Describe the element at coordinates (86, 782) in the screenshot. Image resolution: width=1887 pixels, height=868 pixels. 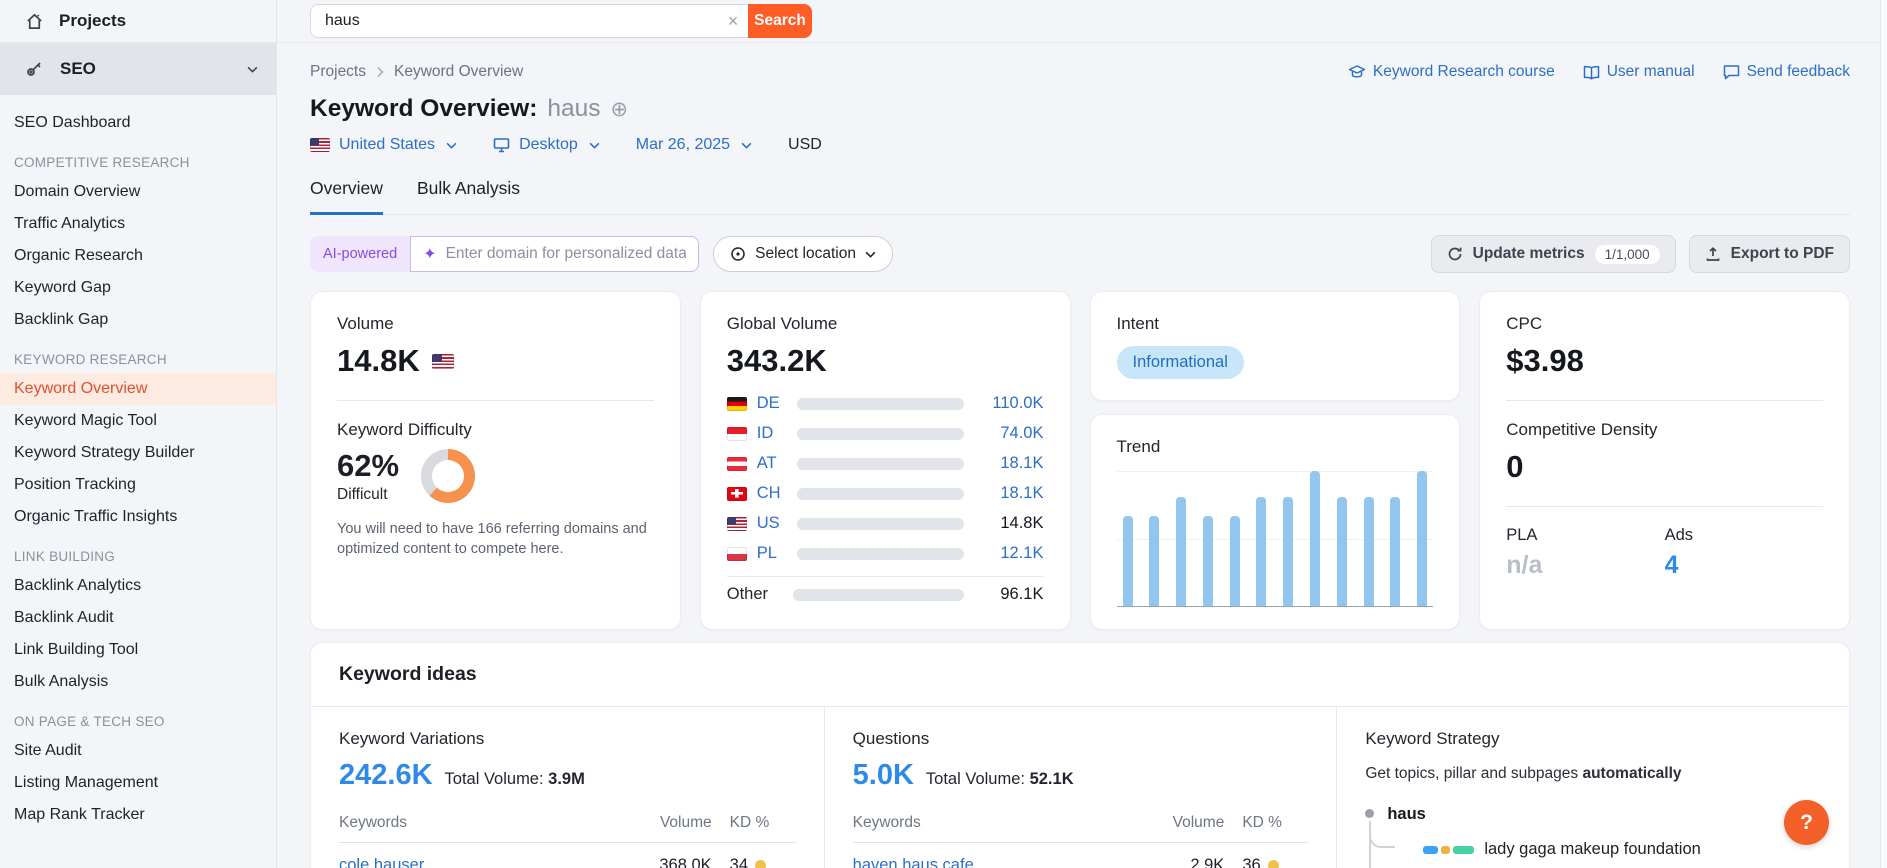
I see `sidebar-item-listing-management: Listing Management` at that location.